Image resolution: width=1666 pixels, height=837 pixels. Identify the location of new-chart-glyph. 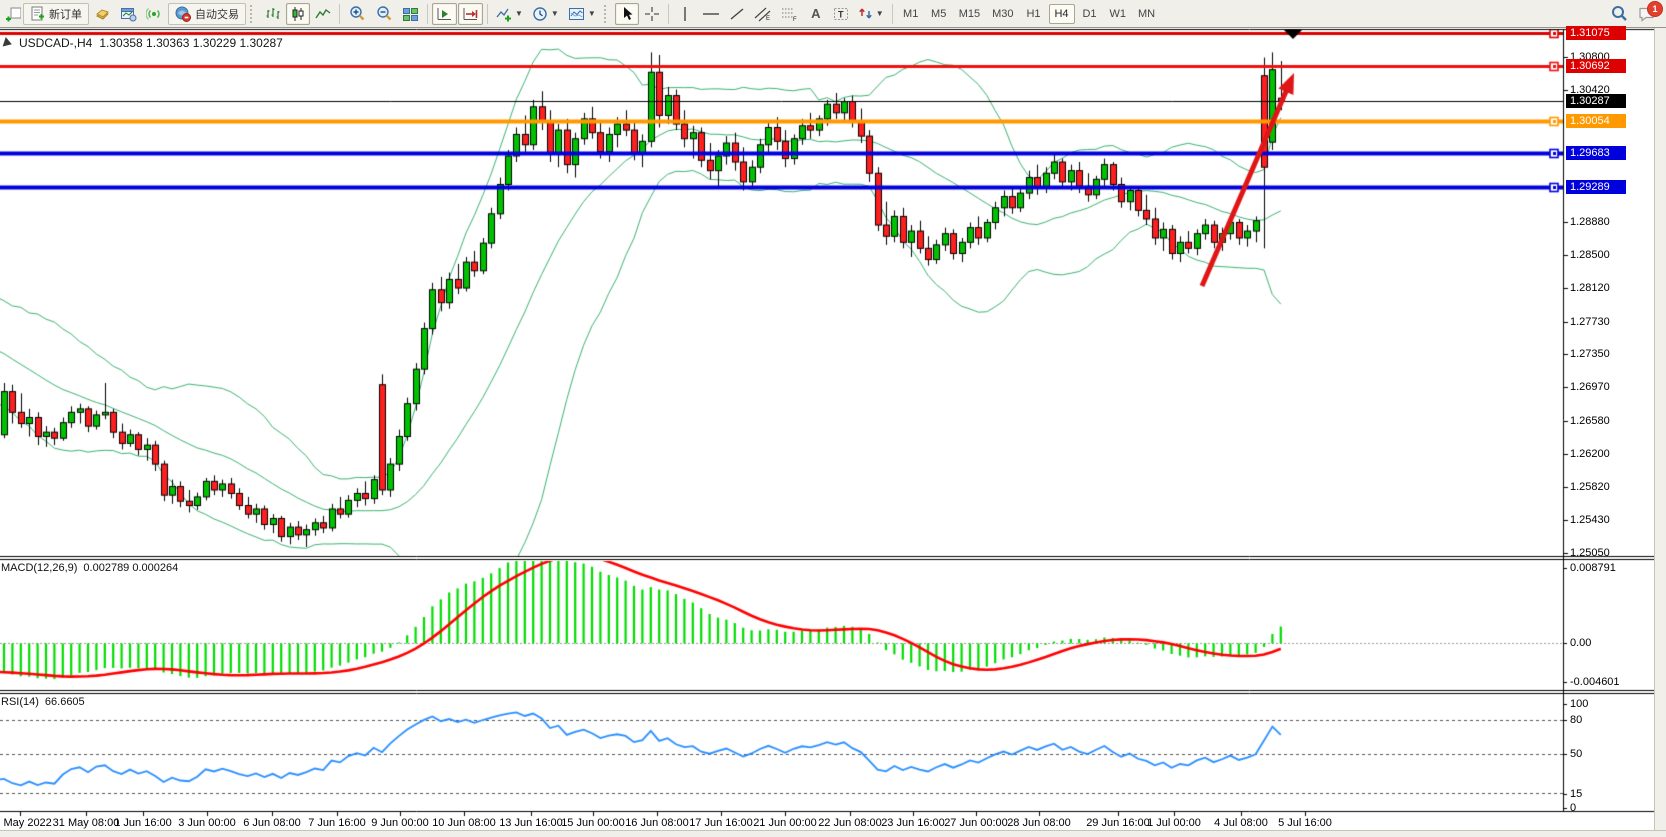
(13, 14).